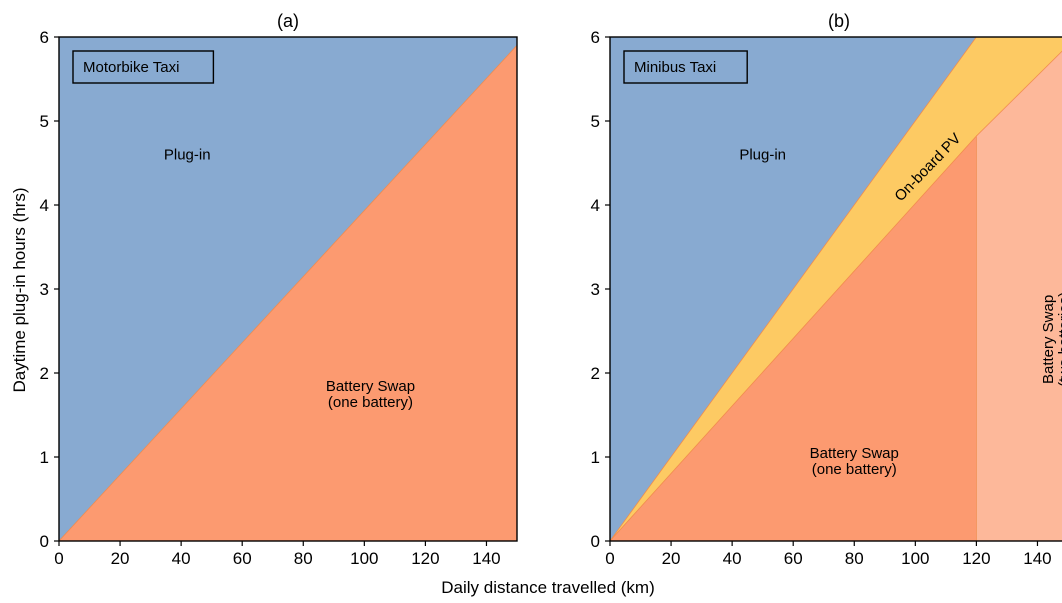 The image size is (1062, 603). What do you see at coordinates (19, 289) in the screenshot?
I see `y-axis-label: Daytime plug-in hours (hrs)` at bounding box center [19, 289].